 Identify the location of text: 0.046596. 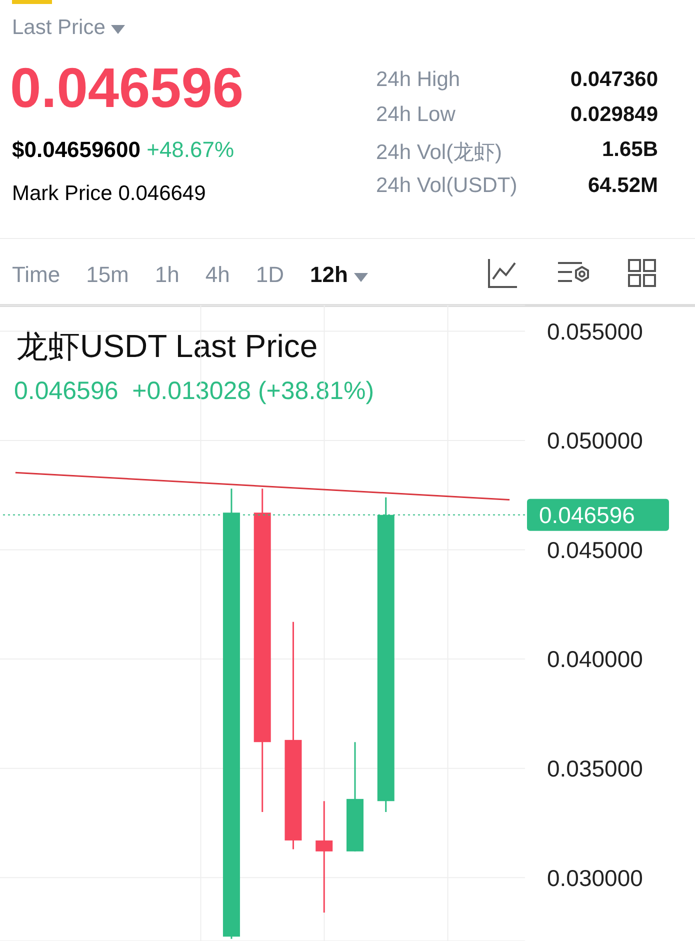
(127, 87).